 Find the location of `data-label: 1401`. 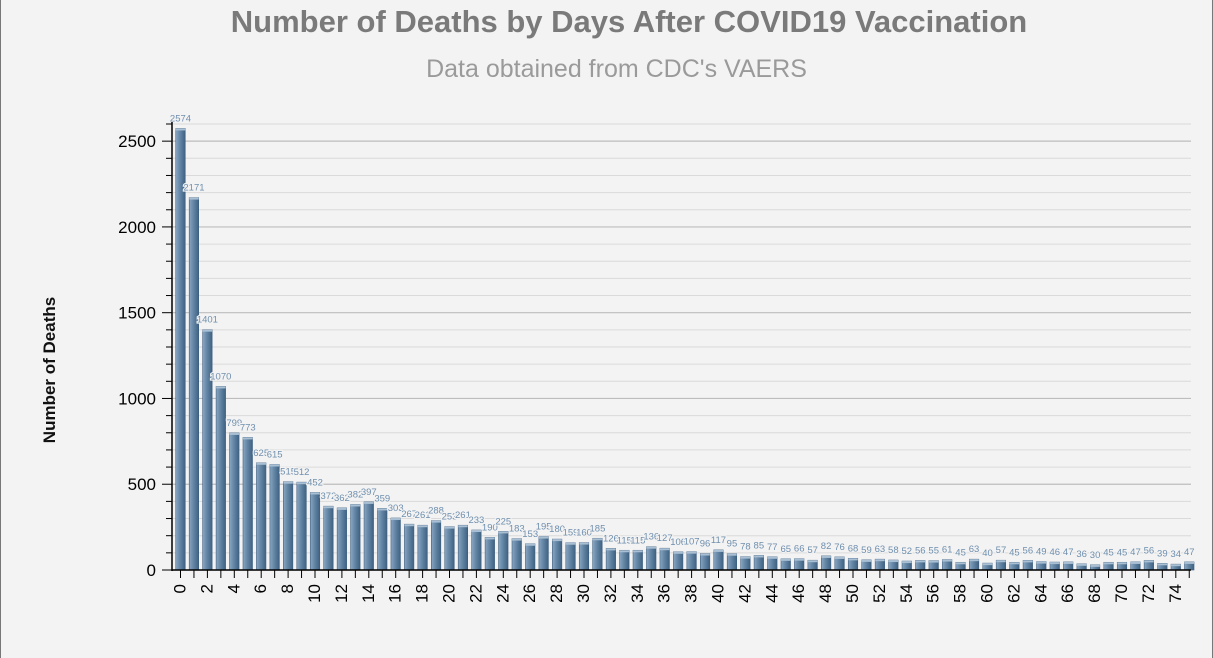

data-label: 1401 is located at coordinates (207, 320).